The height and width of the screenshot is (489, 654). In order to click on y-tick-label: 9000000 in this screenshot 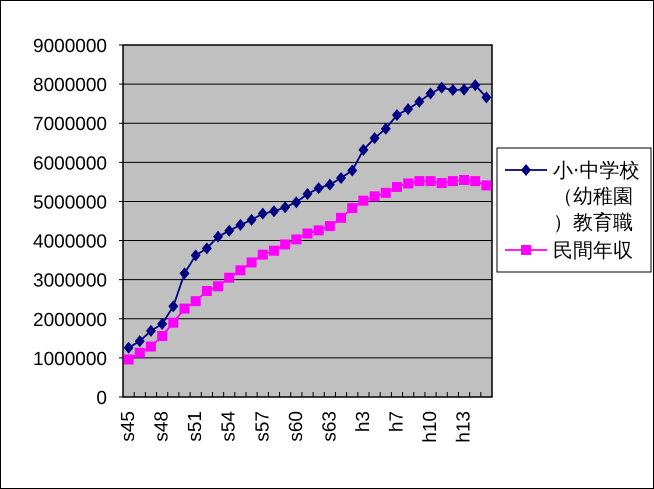, I will do `click(70, 46)`.